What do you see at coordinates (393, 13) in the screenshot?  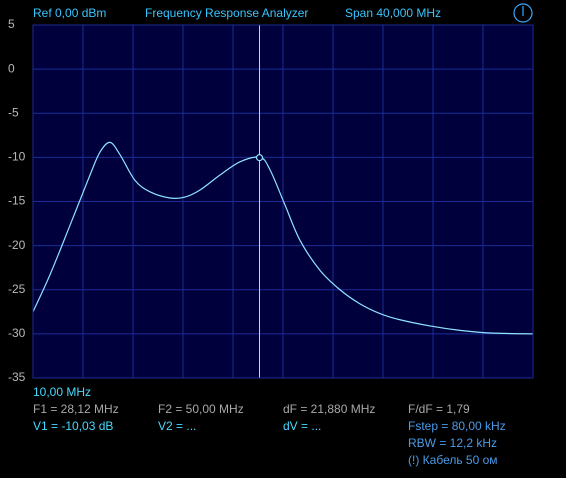 I see `span: Span 40,000 MHz` at bounding box center [393, 13].